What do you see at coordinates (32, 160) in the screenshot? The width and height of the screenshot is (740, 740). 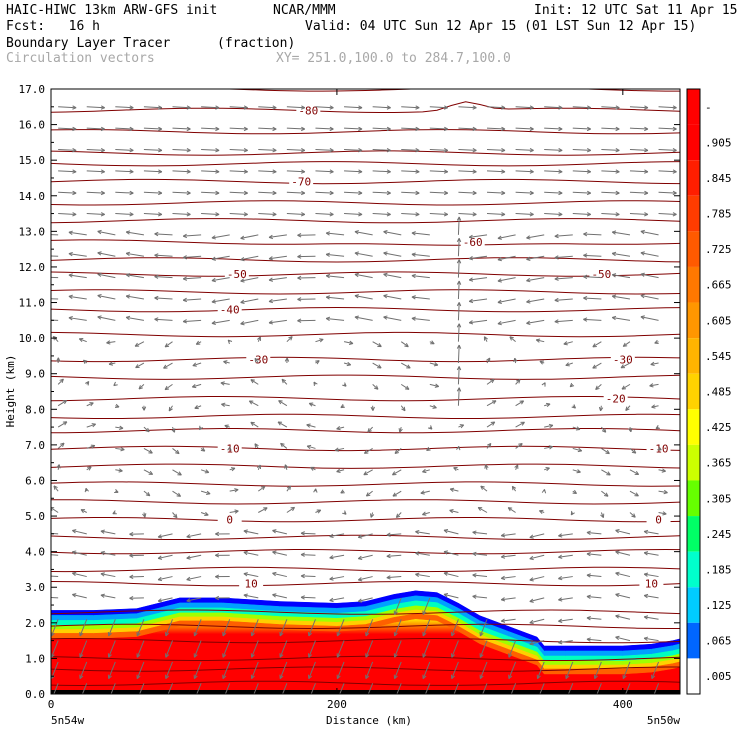 I see `y-tick-label: 15.0` at bounding box center [32, 160].